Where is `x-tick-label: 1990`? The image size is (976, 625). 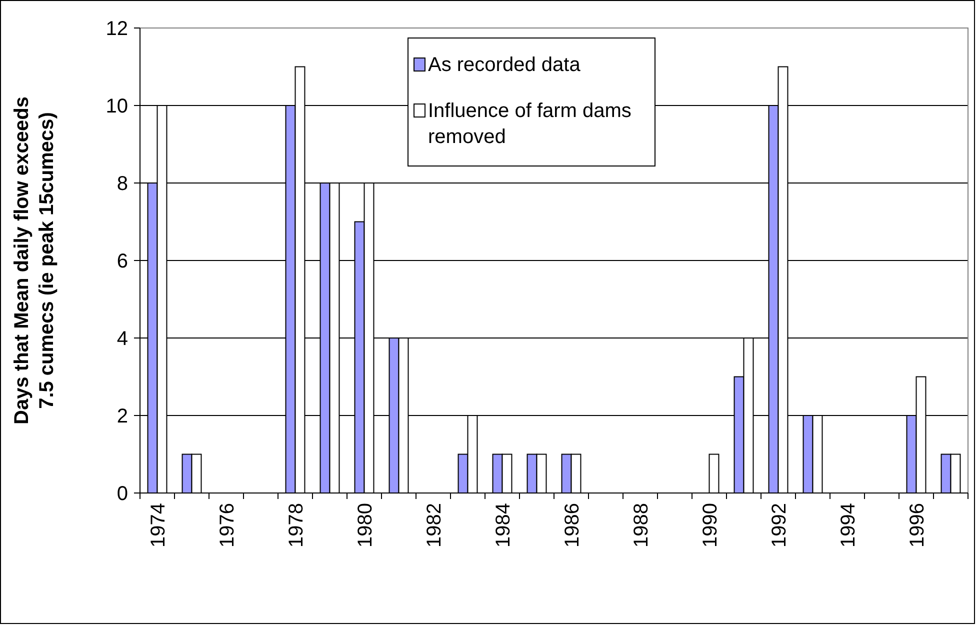
x-tick-label: 1990 is located at coordinates (710, 525).